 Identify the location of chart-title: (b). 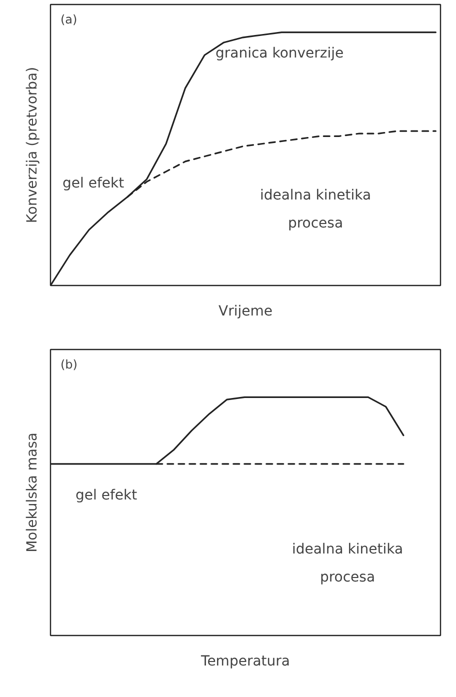
(69, 365).